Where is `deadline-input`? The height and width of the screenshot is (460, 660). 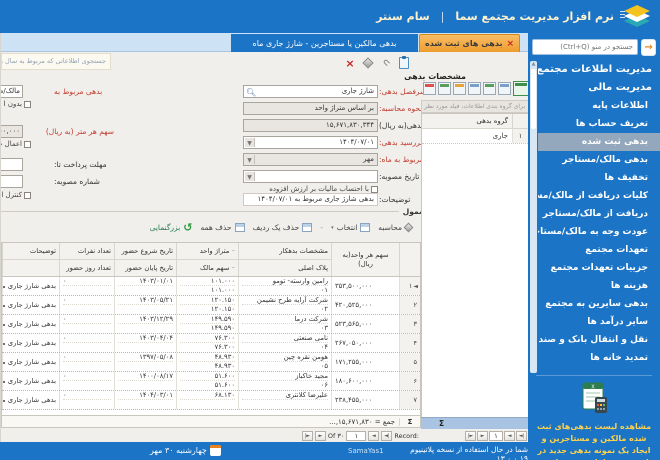 deadline-input is located at coordinates (12, 164).